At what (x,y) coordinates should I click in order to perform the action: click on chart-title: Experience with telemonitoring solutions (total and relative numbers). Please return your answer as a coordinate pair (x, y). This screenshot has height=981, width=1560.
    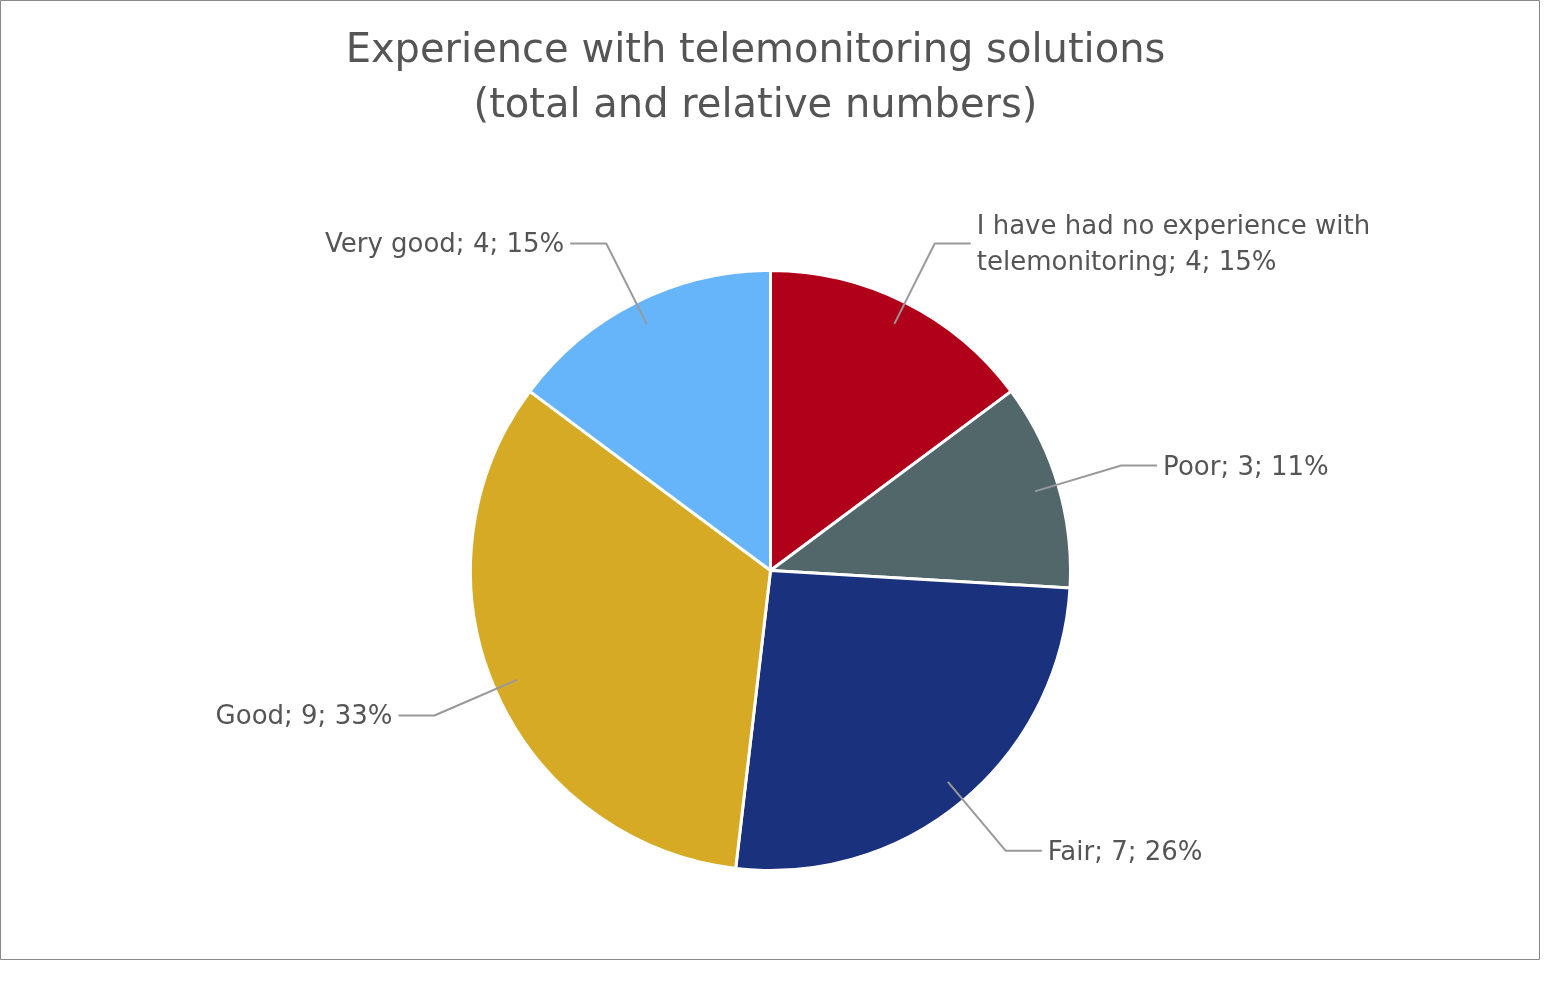
    Looking at the image, I should click on (755, 75).